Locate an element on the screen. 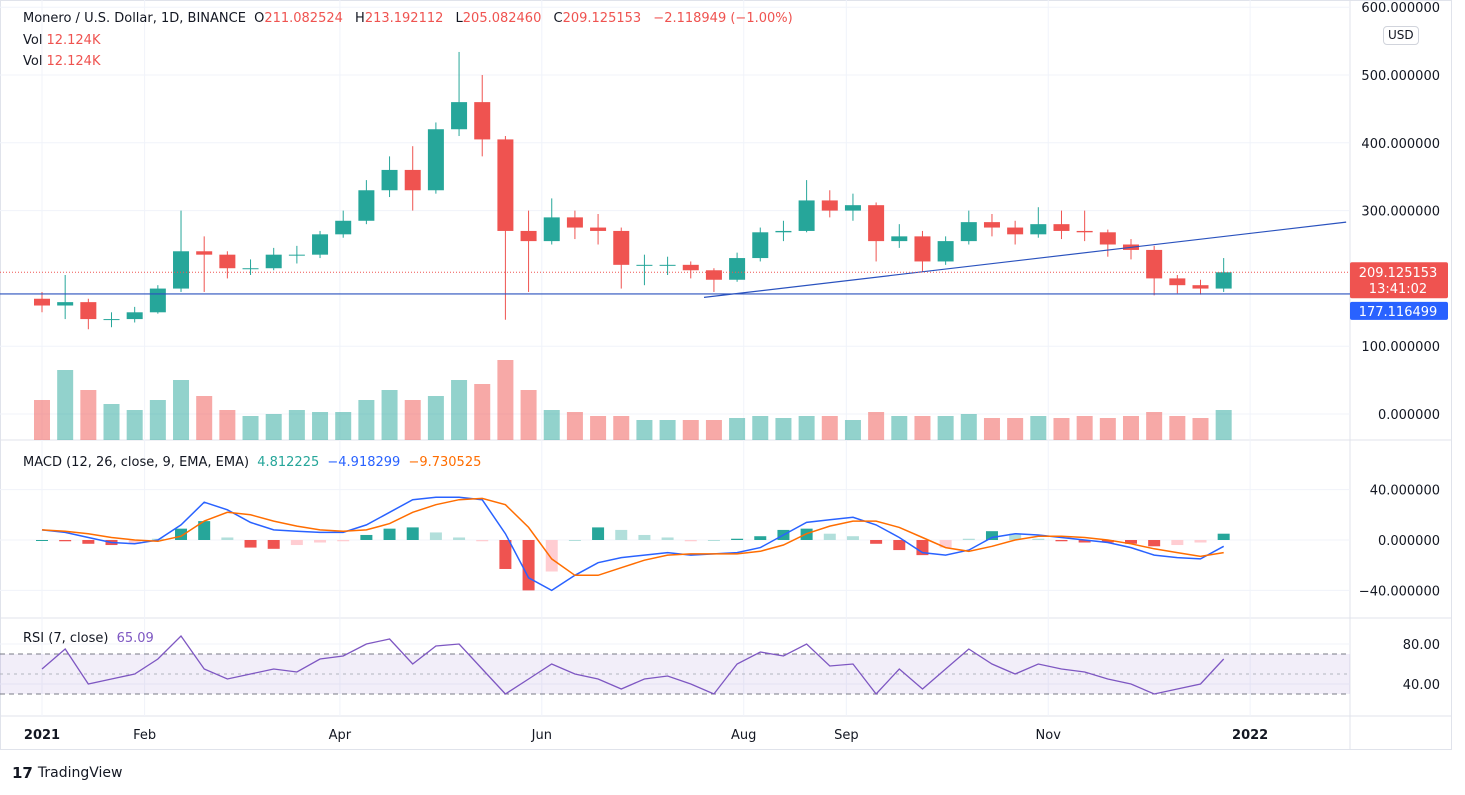 This screenshot has height=795, width=1465. countdown-label: 13:41:02 is located at coordinates (1398, 289).